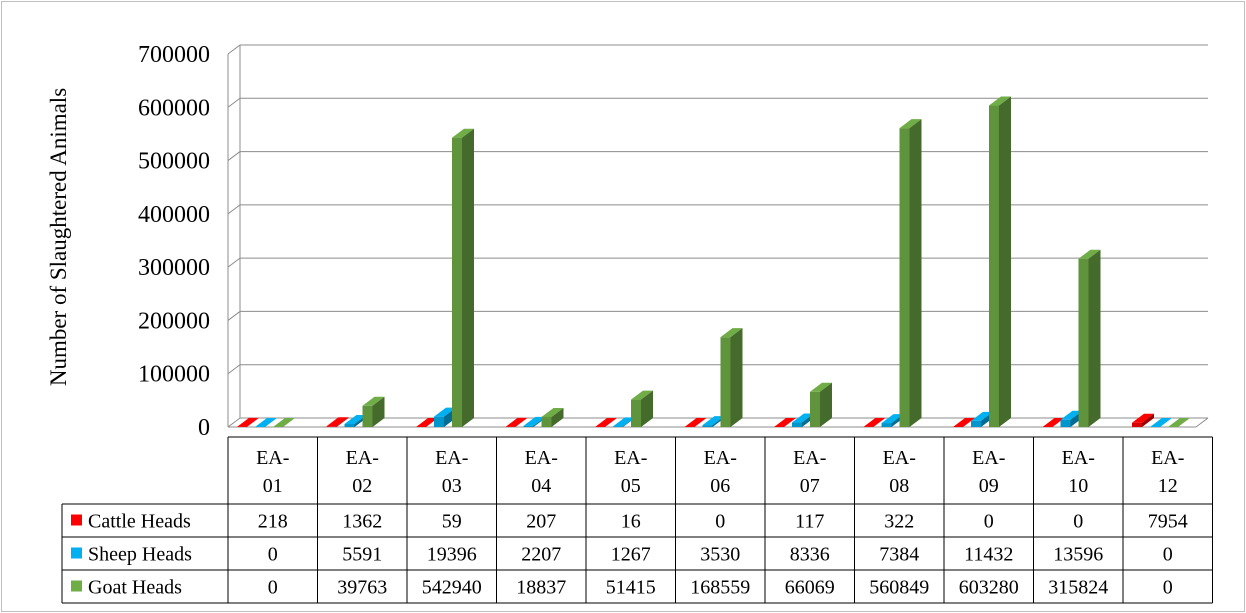  Describe the element at coordinates (810, 486) in the screenshot. I see `x-tick-label: 07` at that location.